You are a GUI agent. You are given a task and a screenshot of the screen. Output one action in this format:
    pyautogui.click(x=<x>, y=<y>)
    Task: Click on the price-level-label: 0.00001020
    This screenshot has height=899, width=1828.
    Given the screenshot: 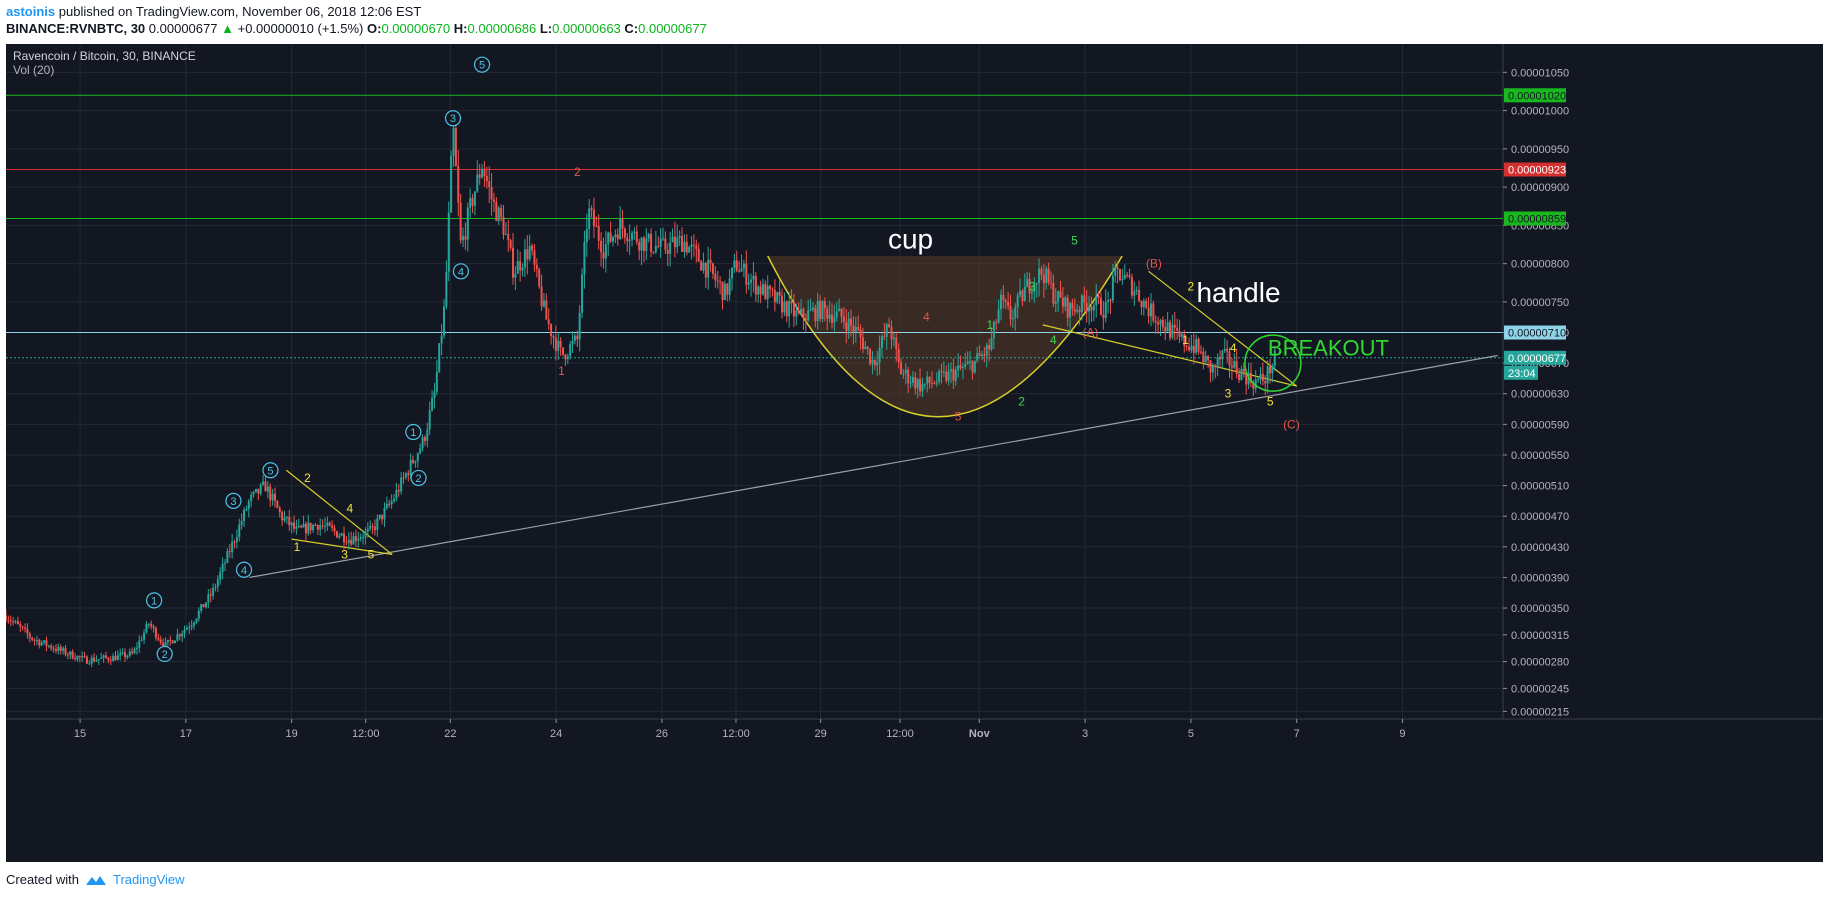 What is the action you would take?
    pyautogui.click(x=1537, y=96)
    